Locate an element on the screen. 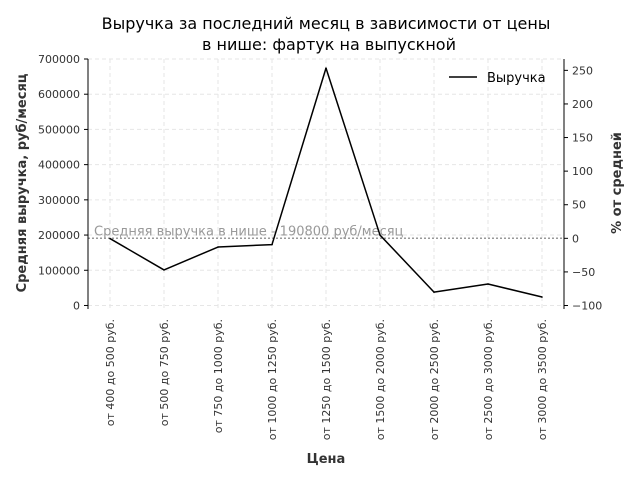  right-y-axis-label: % от средней is located at coordinates (617, 183).